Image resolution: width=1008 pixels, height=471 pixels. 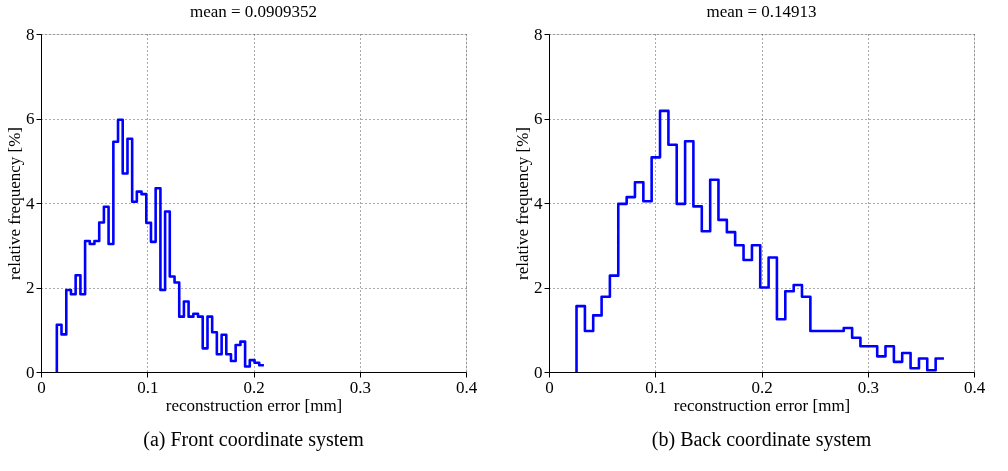 What do you see at coordinates (761, 11) in the screenshot?
I see `chart-title: mean = 0.14913` at bounding box center [761, 11].